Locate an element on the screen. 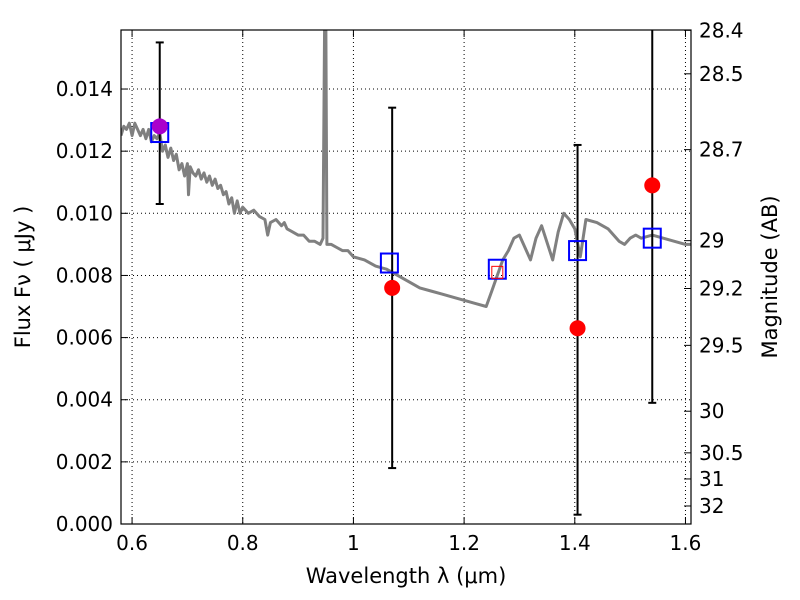 This screenshot has width=800, height=600. y-tick-label: 0.006 is located at coordinates (84, 338).